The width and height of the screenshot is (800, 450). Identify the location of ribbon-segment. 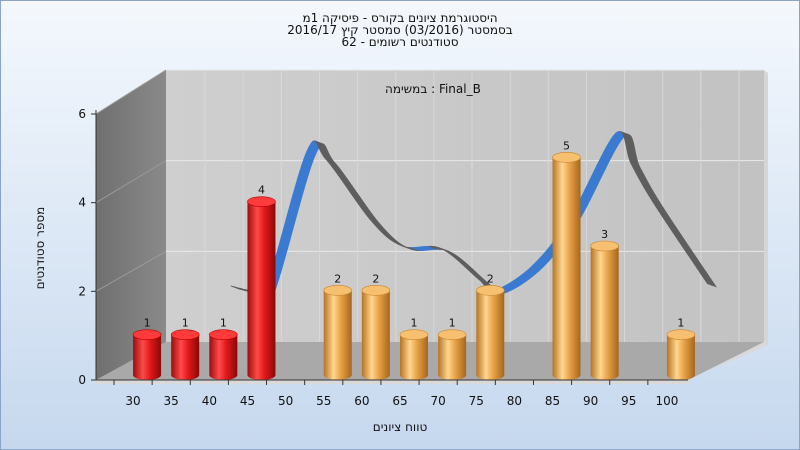
(711, 284).